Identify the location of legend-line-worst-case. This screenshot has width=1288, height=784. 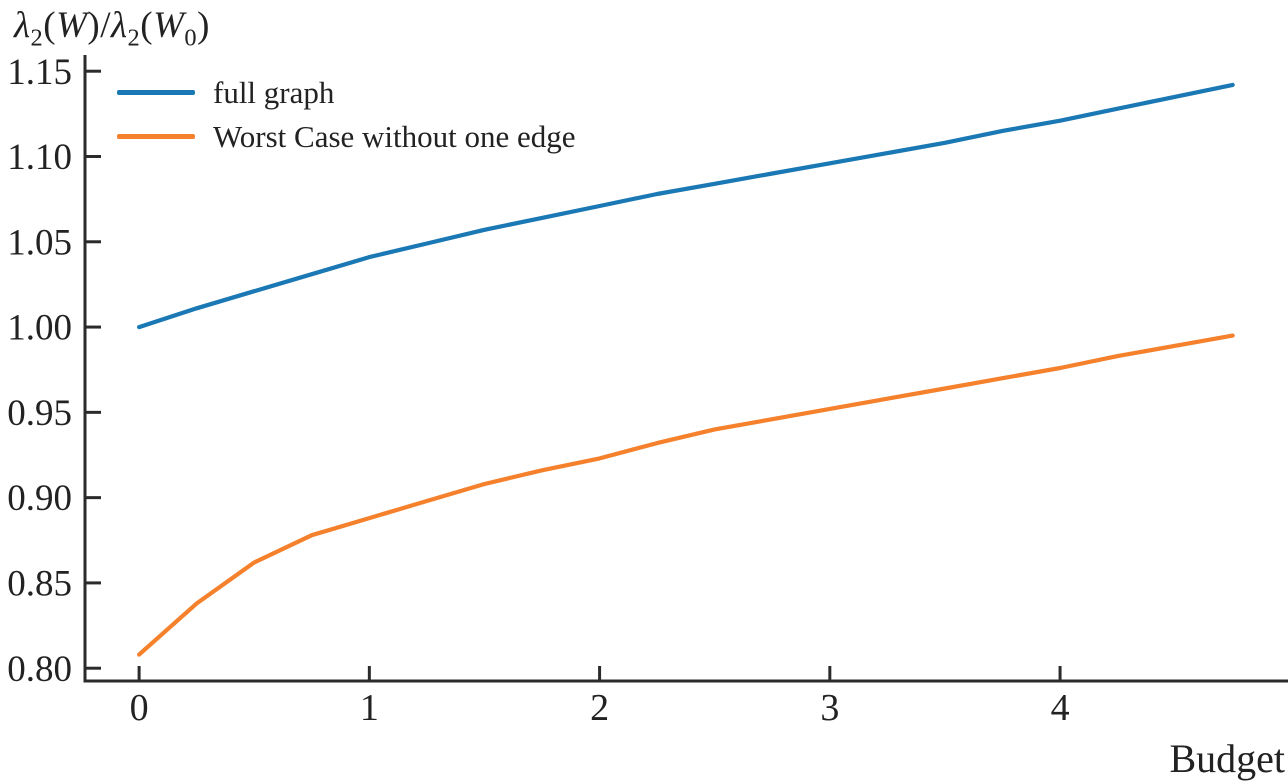
(156, 136).